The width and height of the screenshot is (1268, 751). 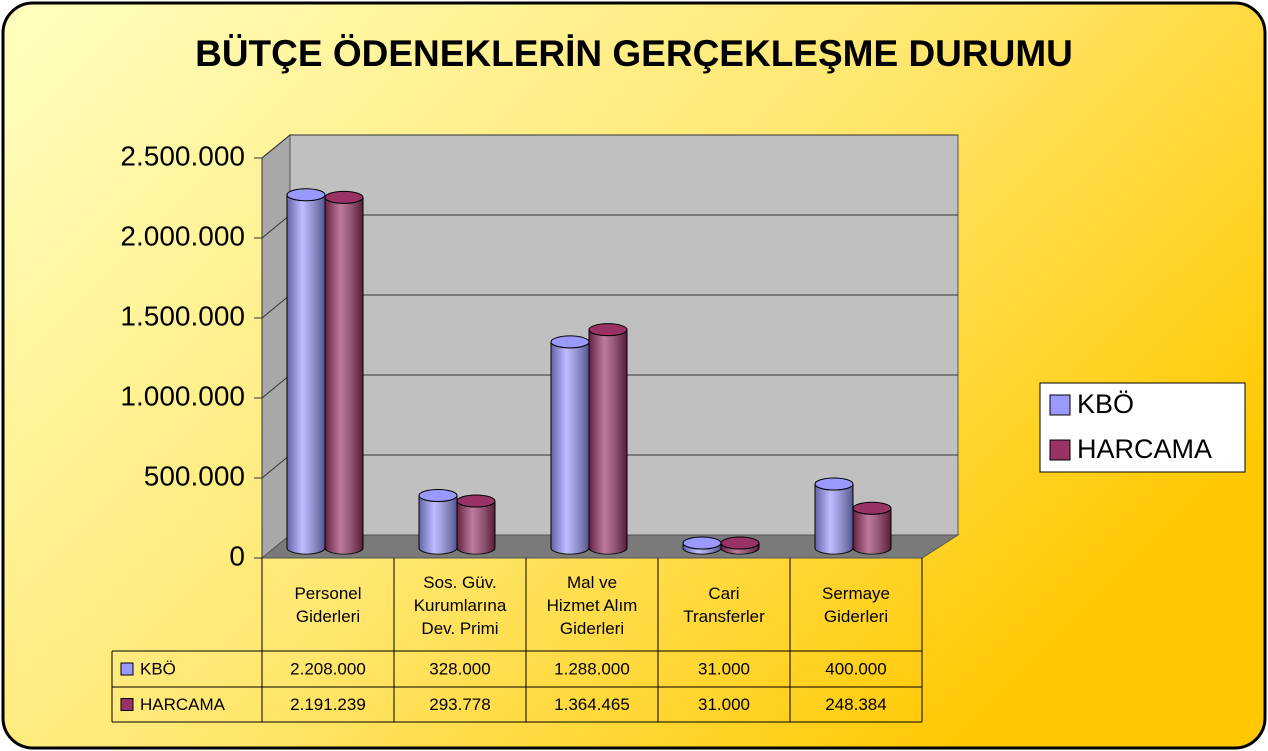 What do you see at coordinates (276, 346) in the screenshot?
I see `side-wall` at bounding box center [276, 346].